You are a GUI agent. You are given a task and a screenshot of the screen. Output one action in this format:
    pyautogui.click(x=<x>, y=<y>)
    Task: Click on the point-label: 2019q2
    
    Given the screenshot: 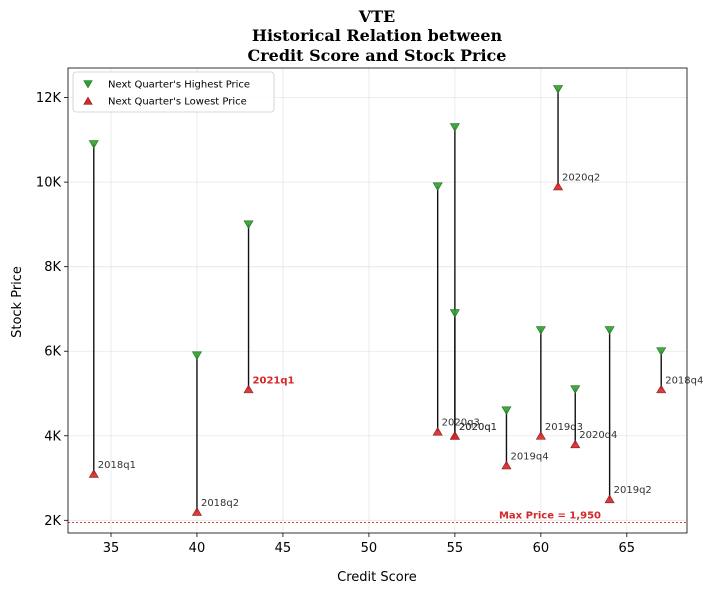 What is the action you would take?
    pyautogui.click(x=633, y=490)
    